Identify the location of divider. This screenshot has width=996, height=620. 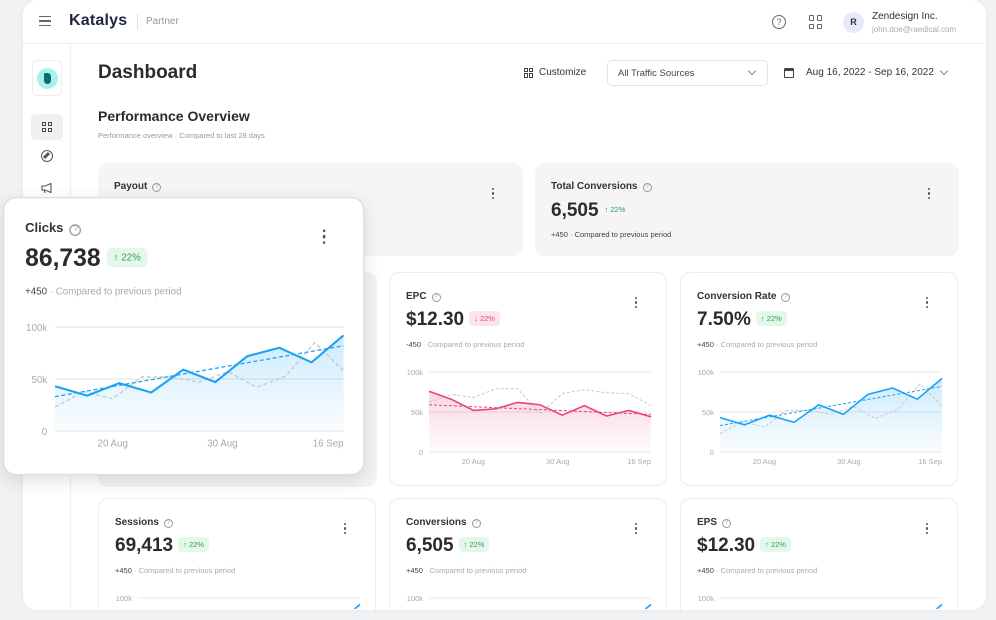
(137, 22).